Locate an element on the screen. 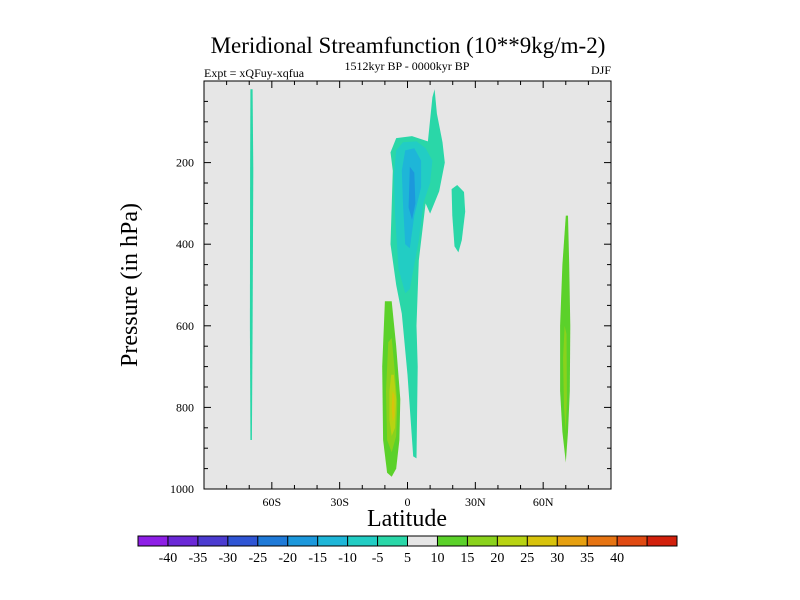 The image size is (800, 600). colorbar-label: -15 is located at coordinates (317, 558).